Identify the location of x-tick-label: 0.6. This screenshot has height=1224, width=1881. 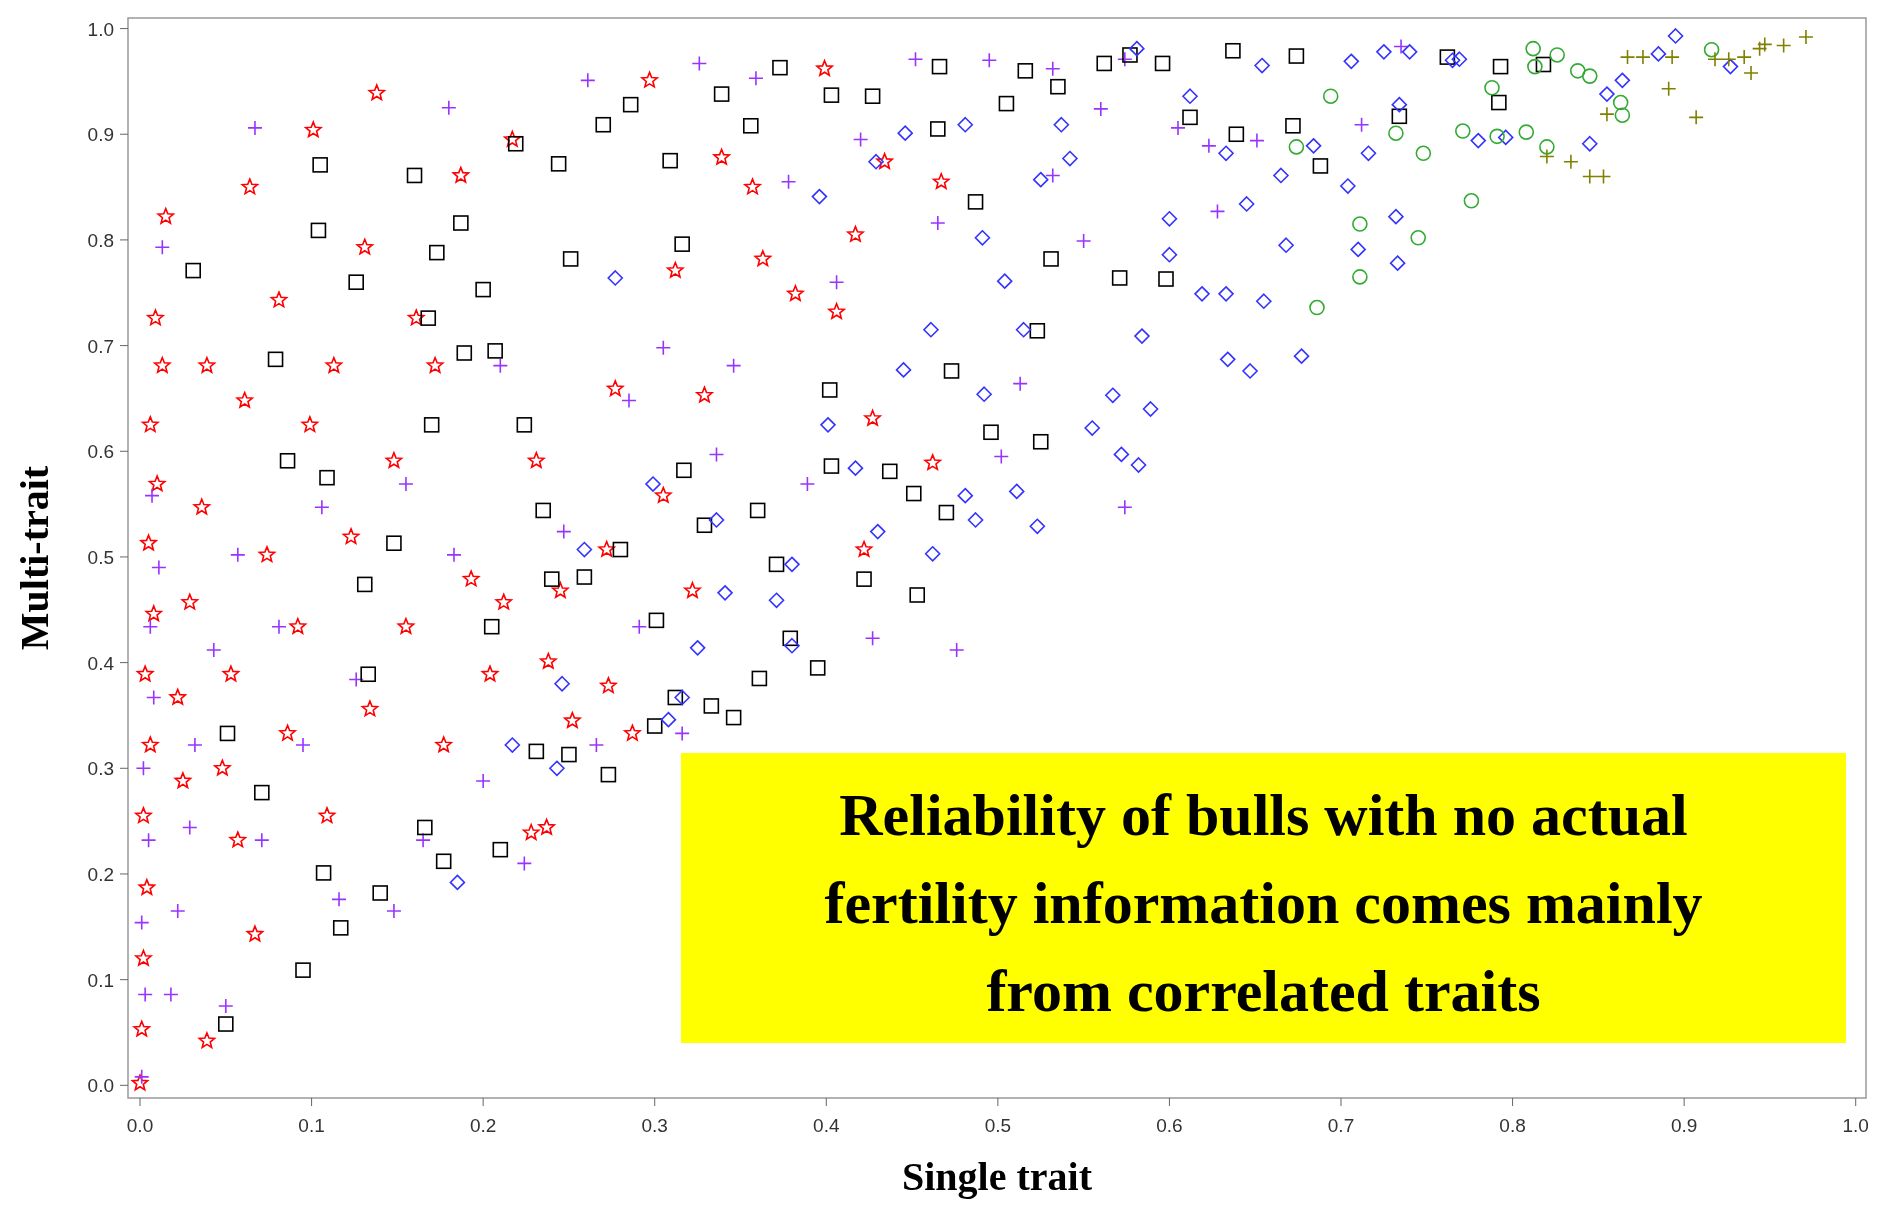
(1169, 1125).